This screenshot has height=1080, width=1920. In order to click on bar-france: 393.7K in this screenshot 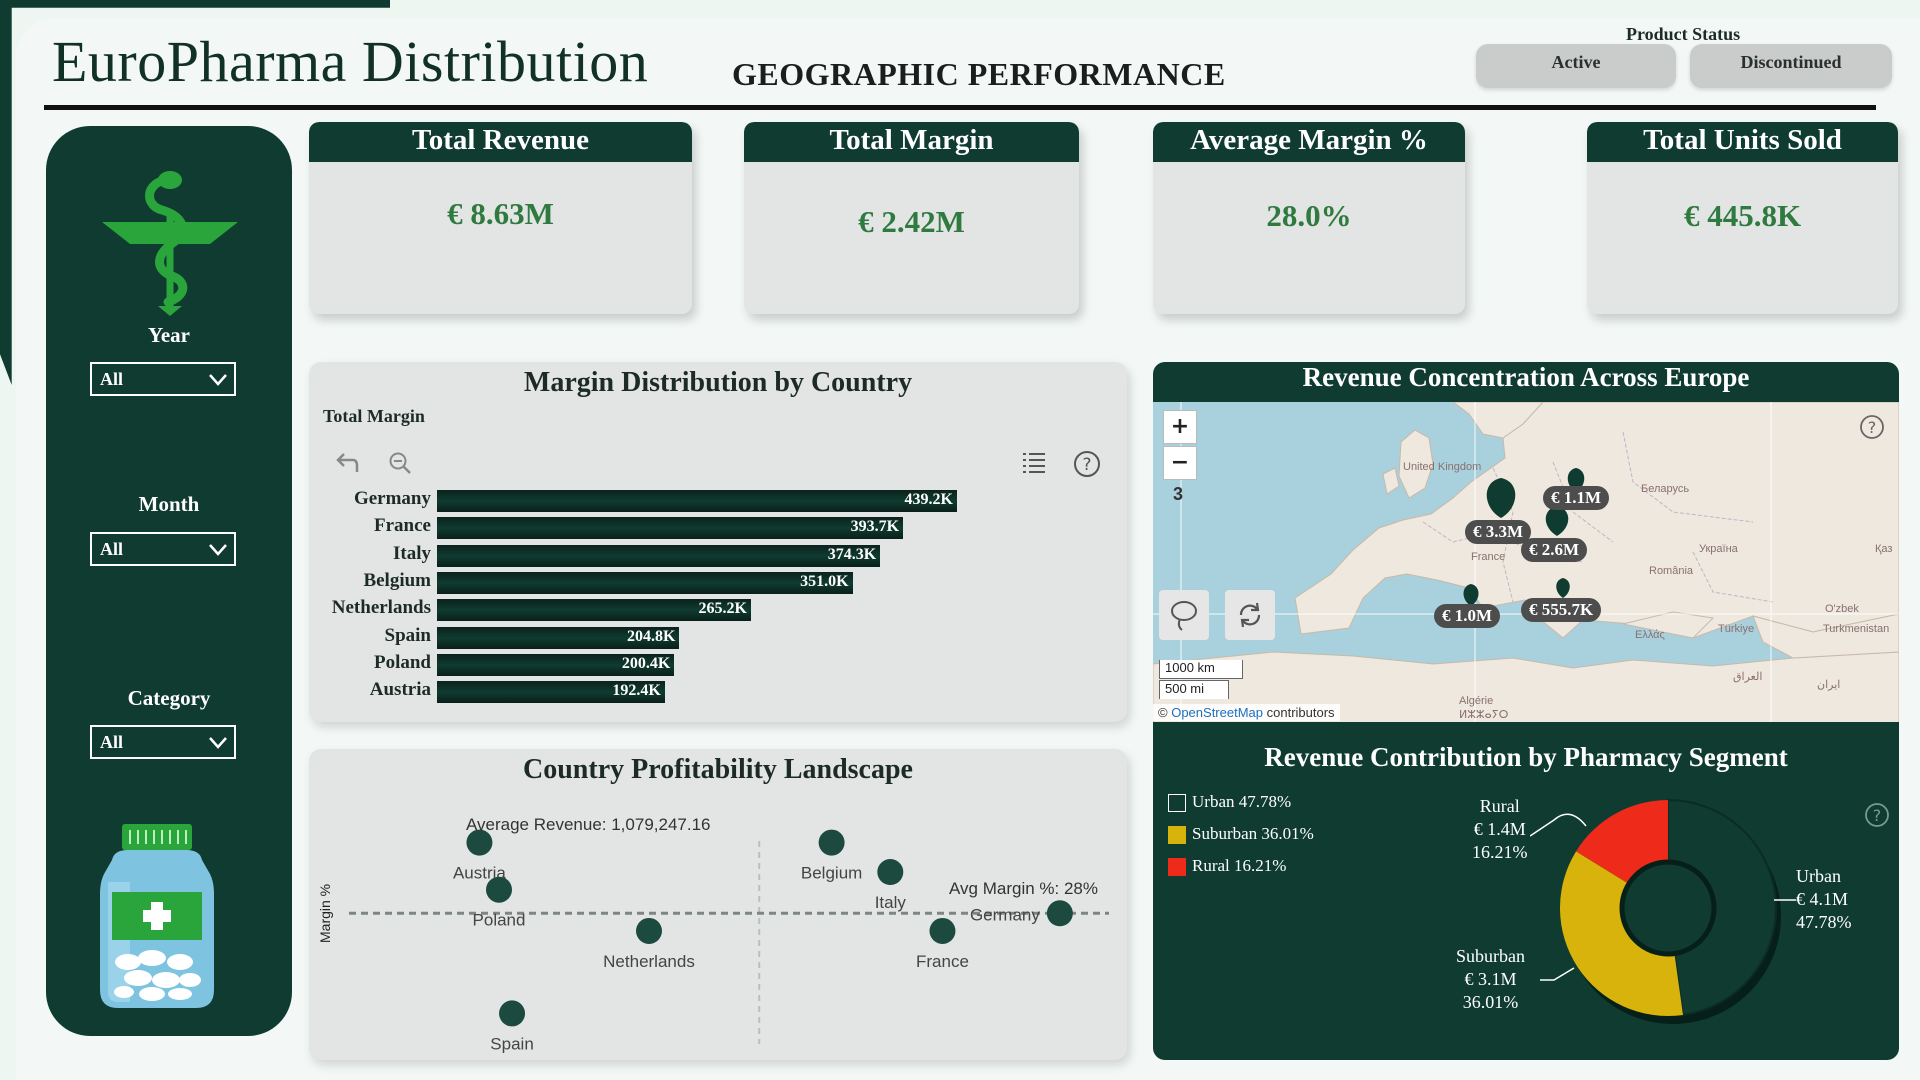, I will do `click(670, 528)`.